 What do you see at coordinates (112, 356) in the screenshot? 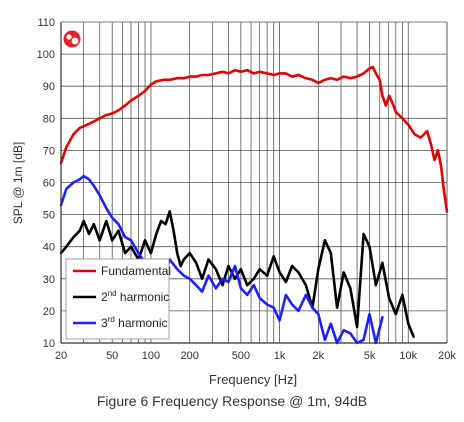
I see `x-tick-label: 50` at bounding box center [112, 356].